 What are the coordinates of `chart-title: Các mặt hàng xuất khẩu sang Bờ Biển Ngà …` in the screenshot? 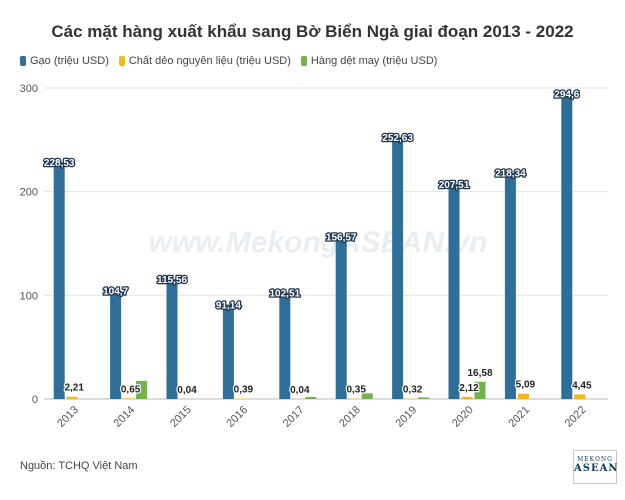 It's located at (312, 31).